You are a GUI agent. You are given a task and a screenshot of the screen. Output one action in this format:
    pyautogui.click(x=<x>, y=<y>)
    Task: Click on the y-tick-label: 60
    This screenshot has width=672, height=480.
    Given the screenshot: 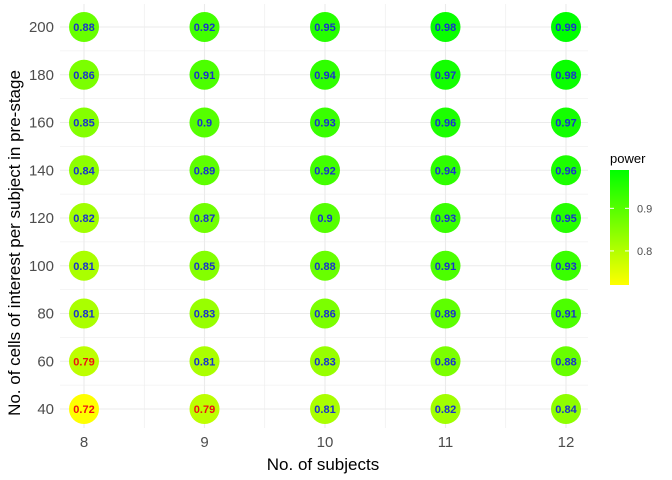 What is the action you would take?
    pyautogui.click(x=45, y=361)
    